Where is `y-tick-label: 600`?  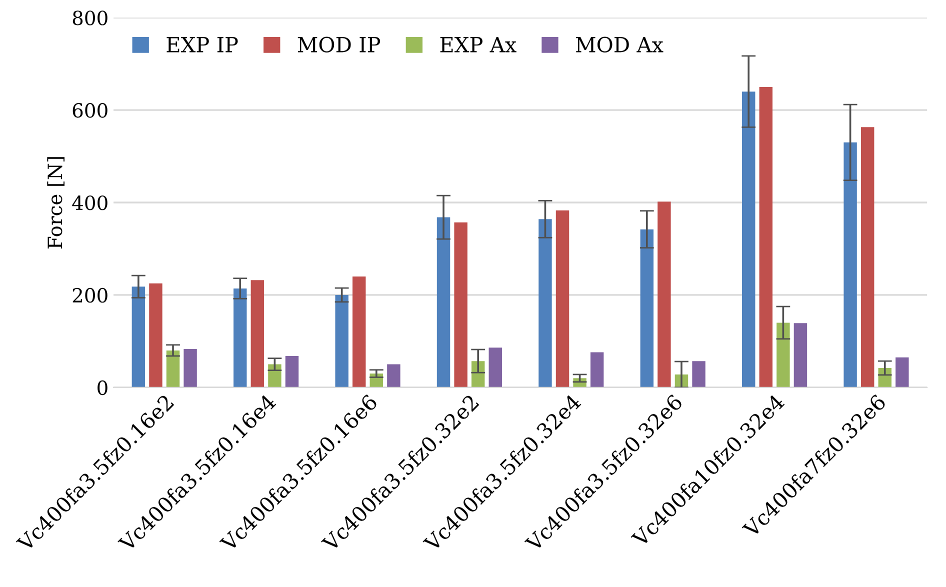 y-tick-label: 600 is located at coordinates (90, 110).